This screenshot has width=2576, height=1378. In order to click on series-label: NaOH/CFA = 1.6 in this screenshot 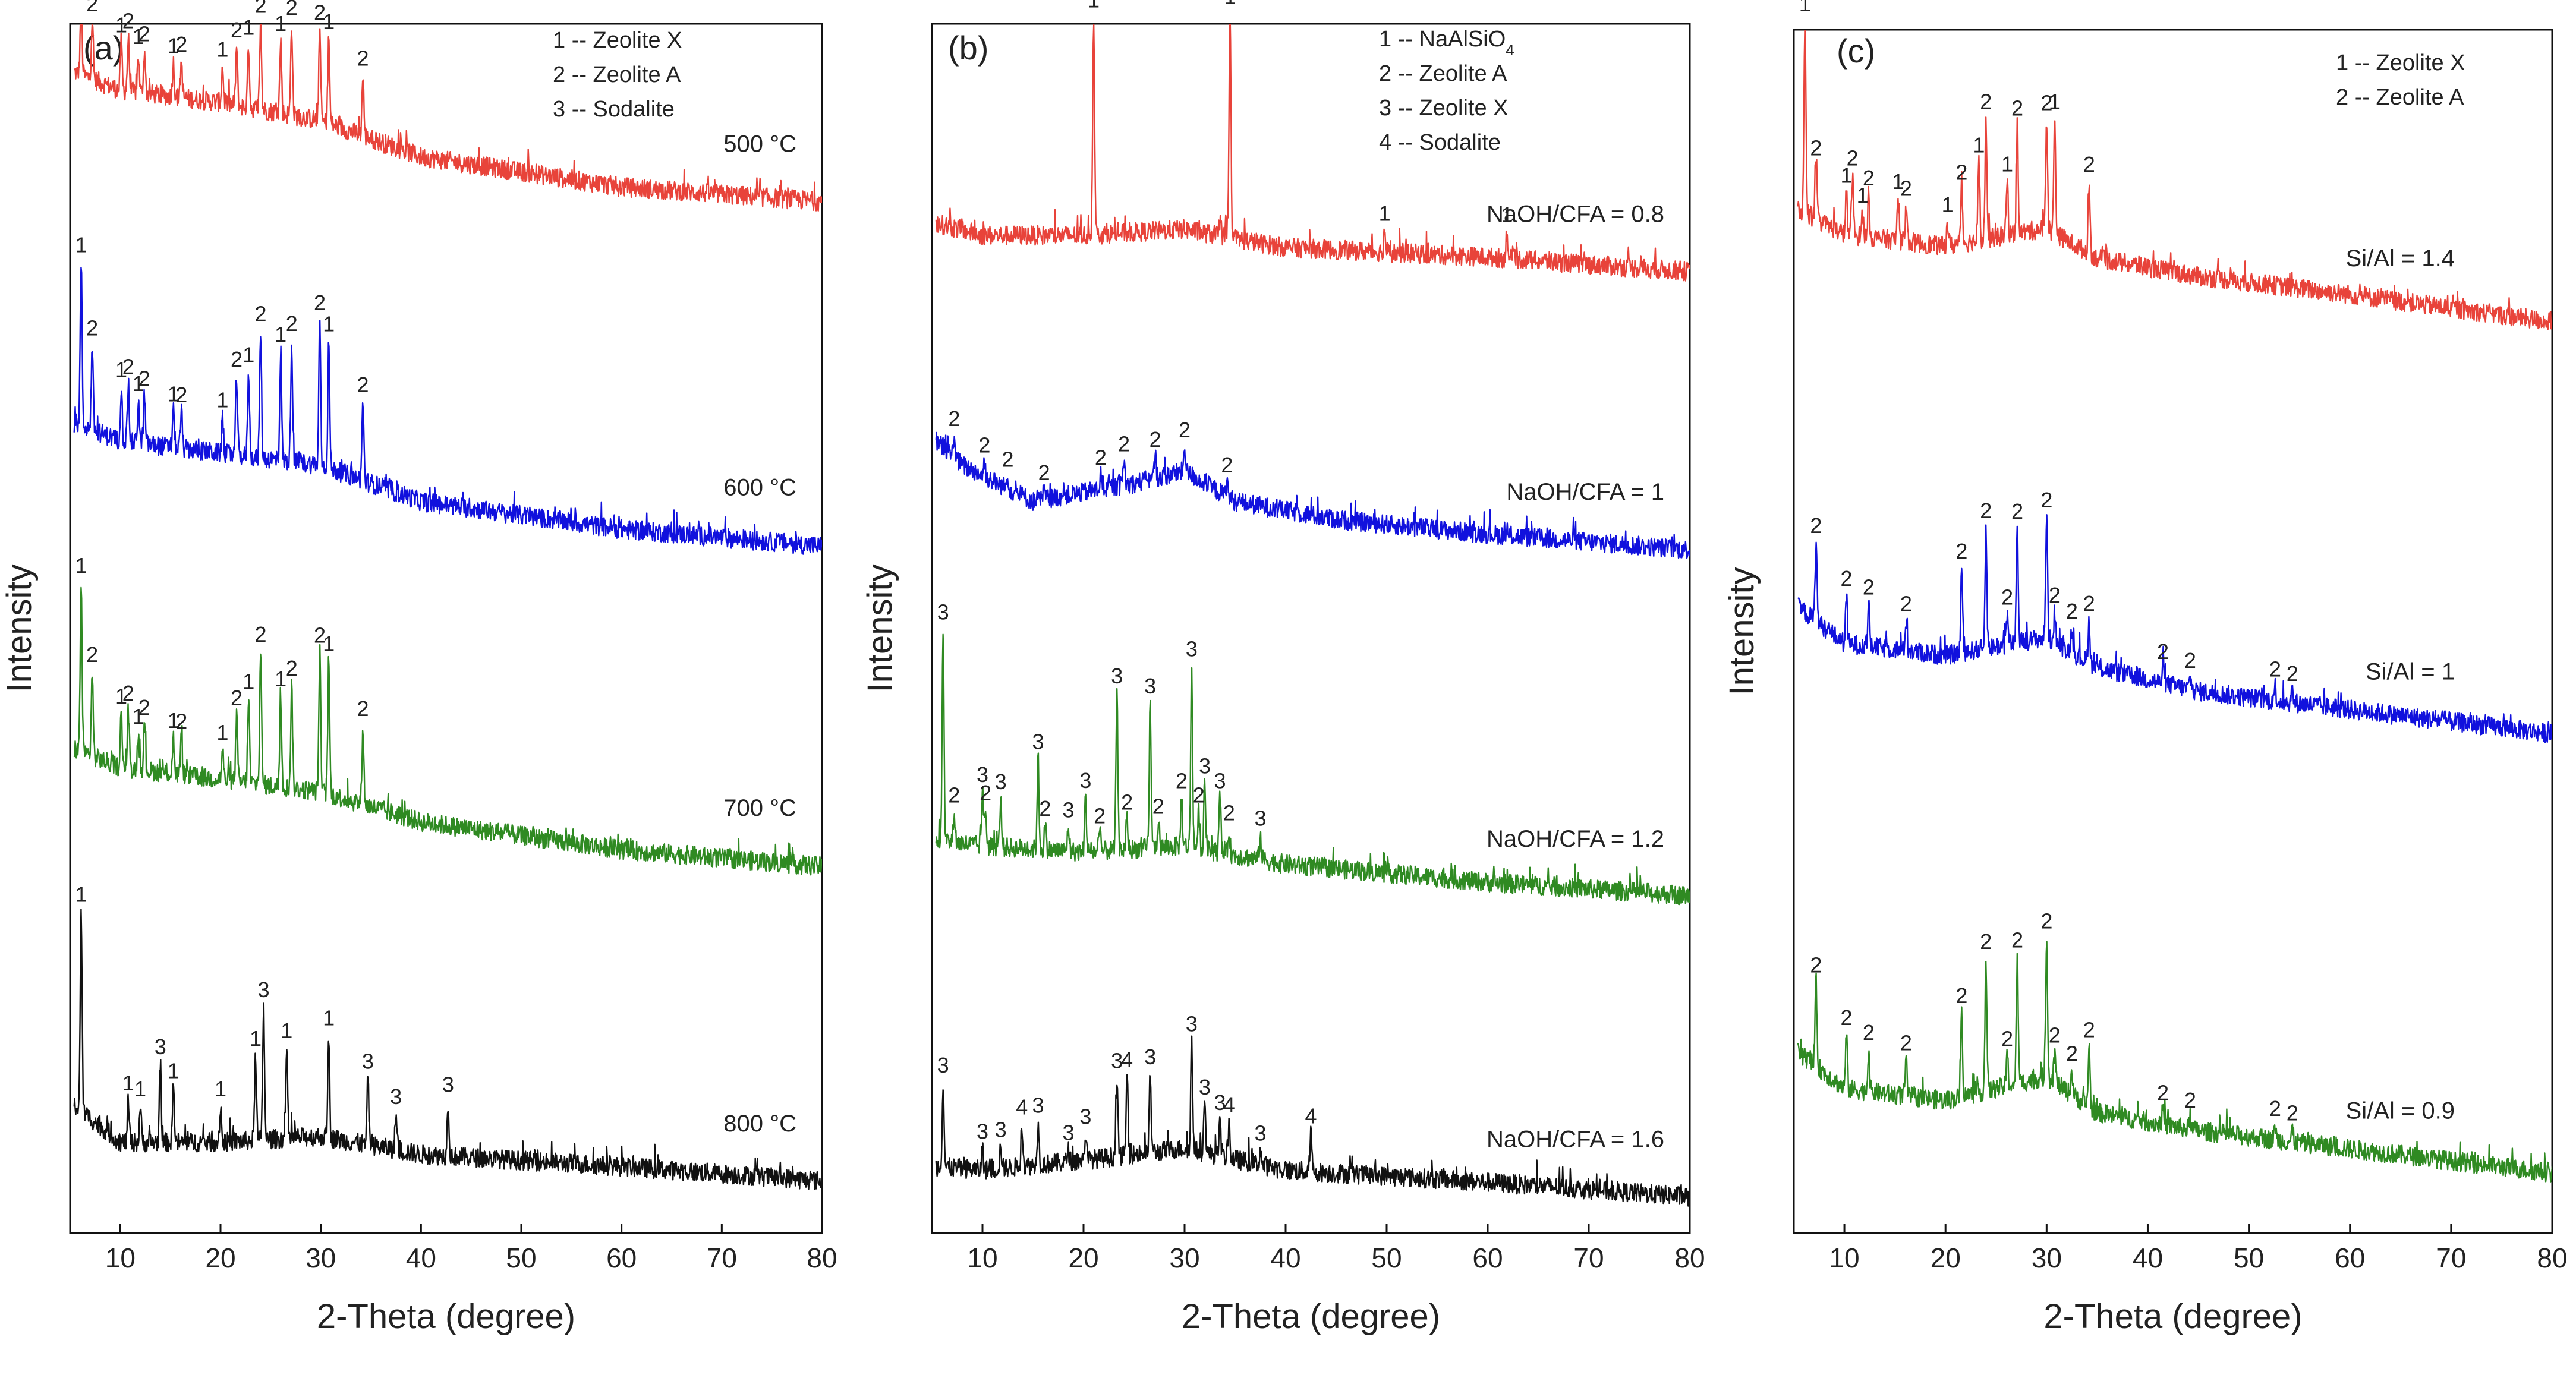, I will do `click(1575, 1140)`.